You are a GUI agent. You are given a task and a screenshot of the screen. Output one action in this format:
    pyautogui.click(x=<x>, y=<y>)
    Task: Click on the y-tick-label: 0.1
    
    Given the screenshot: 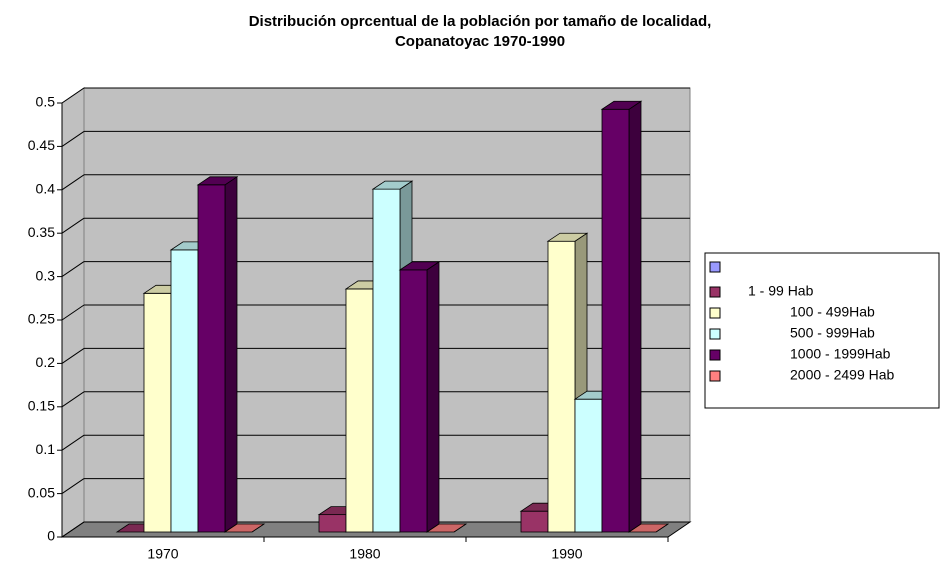 What is the action you would take?
    pyautogui.click(x=46, y=449)
    